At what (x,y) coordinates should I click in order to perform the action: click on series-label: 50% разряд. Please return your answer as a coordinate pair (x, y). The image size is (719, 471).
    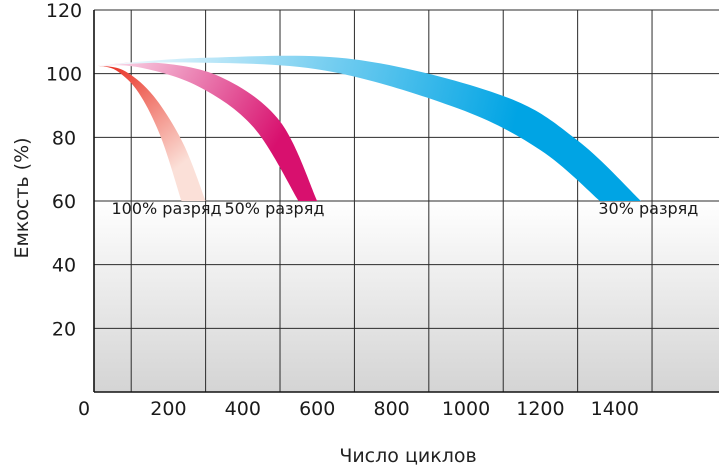
    Looking at the image, I should click on (274, 208).